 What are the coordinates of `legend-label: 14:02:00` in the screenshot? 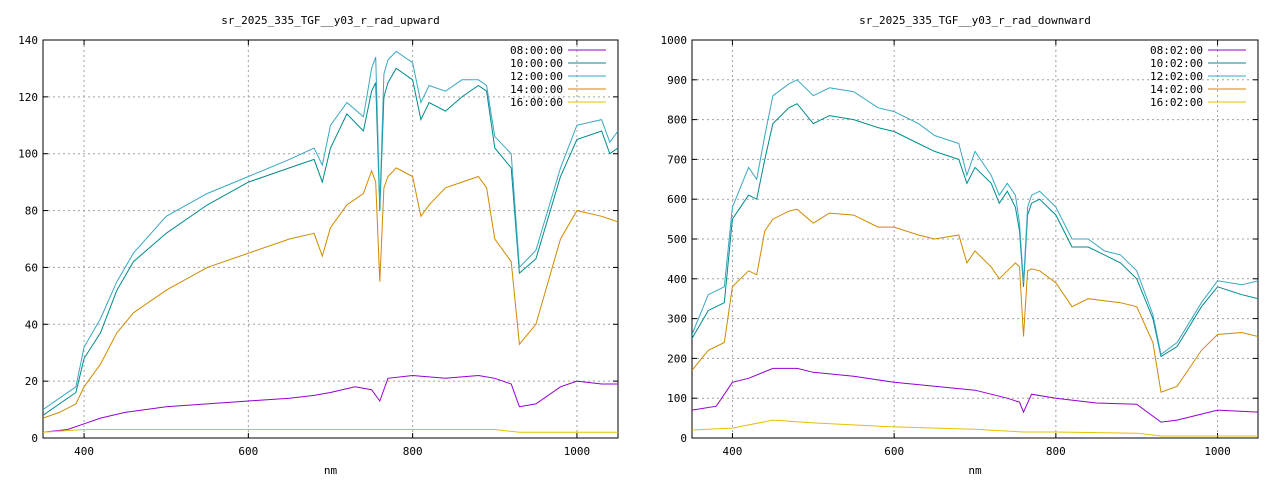 It's located at (1176, 89).